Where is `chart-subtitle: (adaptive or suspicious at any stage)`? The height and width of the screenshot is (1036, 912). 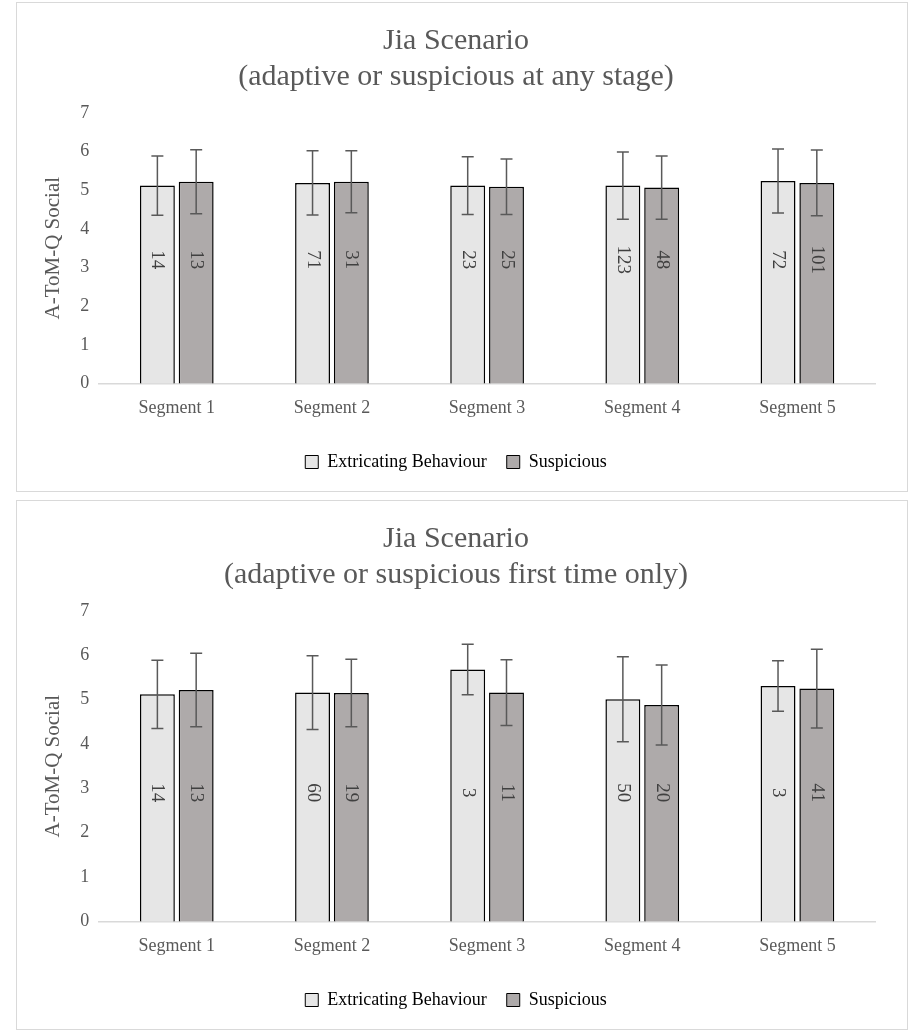 chart-subtitle: (adaptive or suspicious at any stage) is located at coordinates (456, 74).